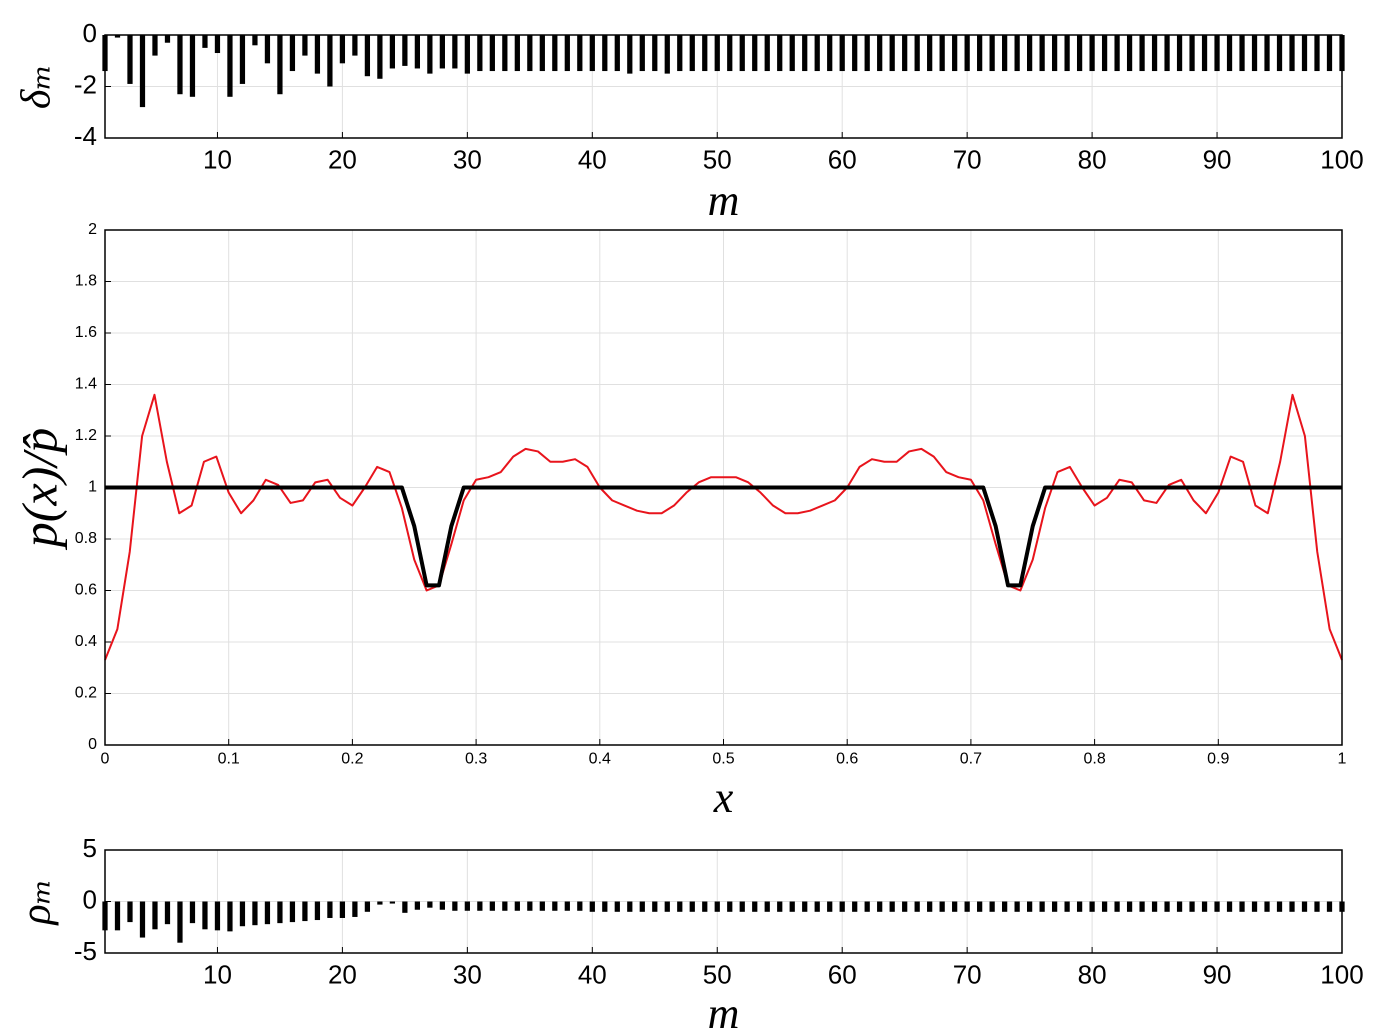 The width and height of the screenshot is (1376, 1036). Describe the element at coordinates (1217, 974) in the screenshot. I see `x-tick-label: 90` at that location.